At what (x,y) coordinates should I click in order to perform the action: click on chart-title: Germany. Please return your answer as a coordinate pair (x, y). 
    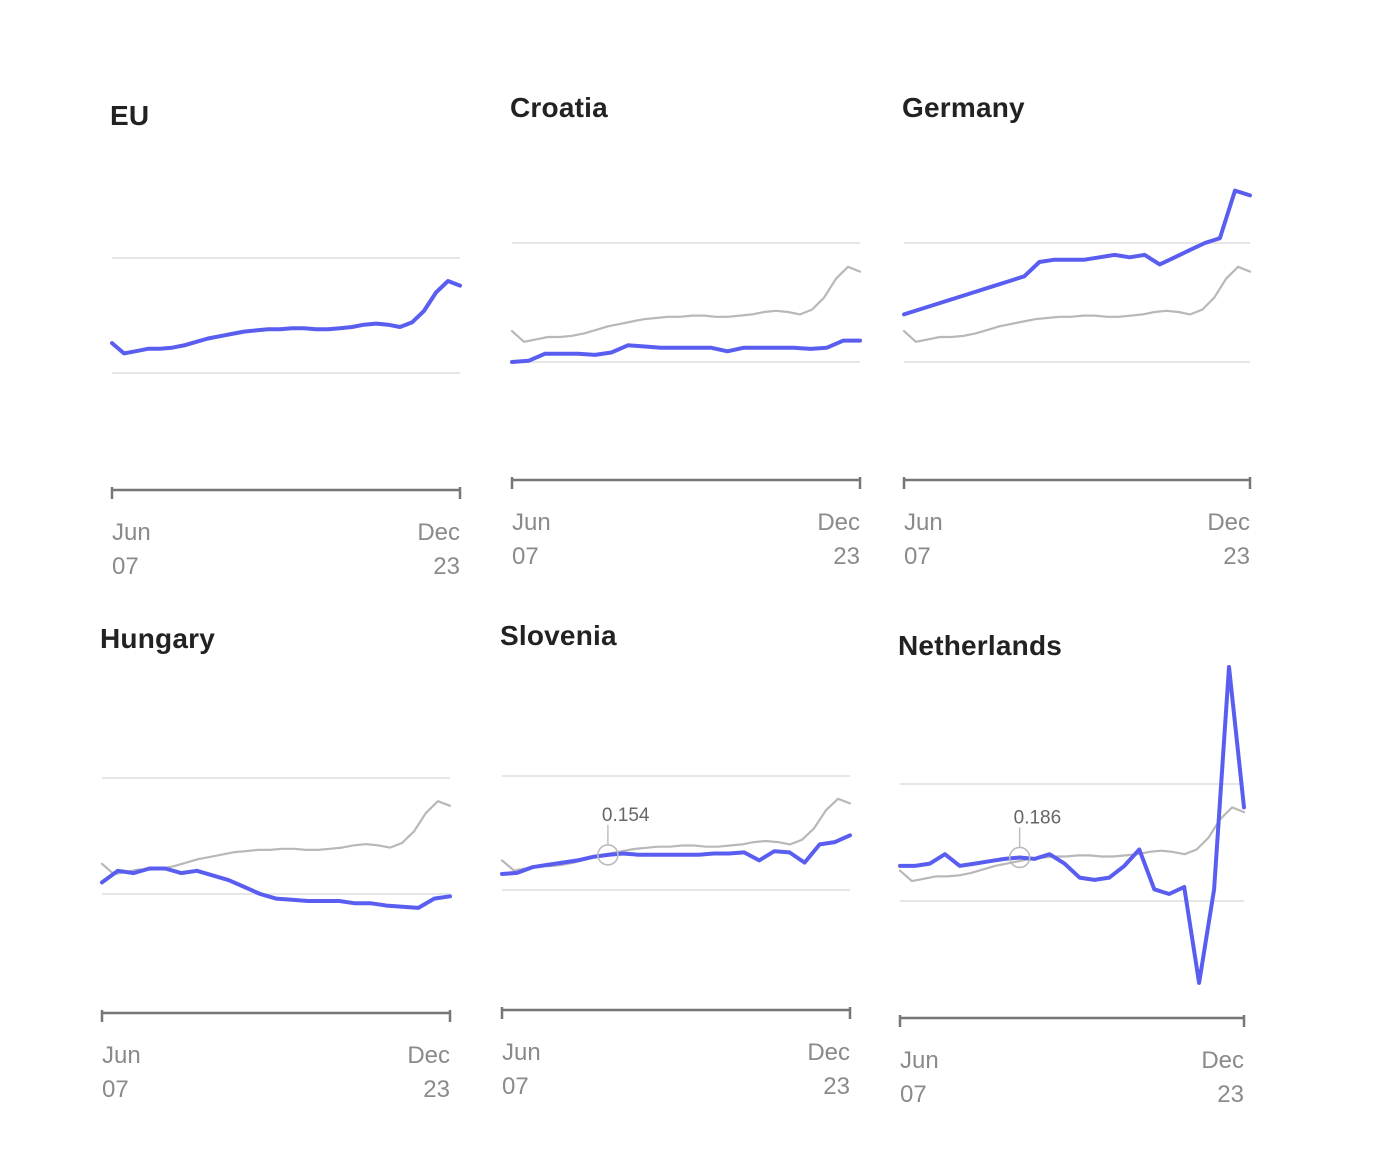
    Looking at the image, I should click on (963, 107).